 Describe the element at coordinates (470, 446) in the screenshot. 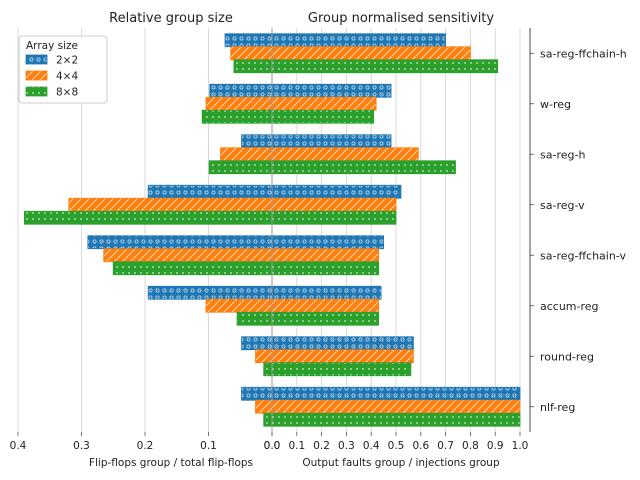

I see `right-tick-label: 0.8` at that location.